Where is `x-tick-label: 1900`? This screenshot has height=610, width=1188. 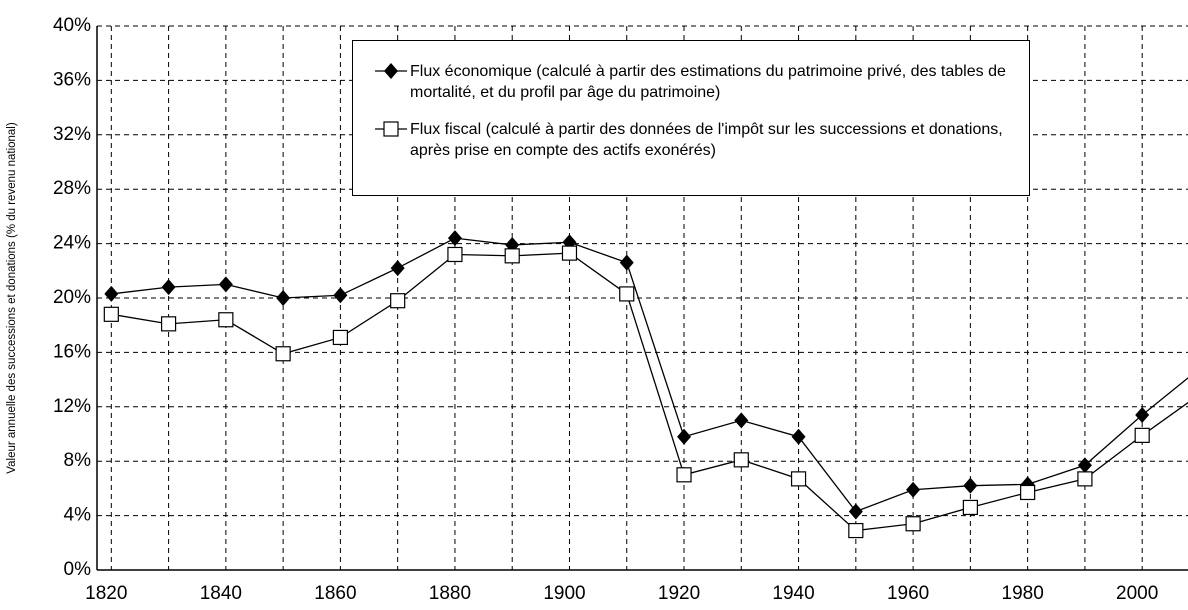 x-tick-label: 1900 is located at coordinates (564, 593).